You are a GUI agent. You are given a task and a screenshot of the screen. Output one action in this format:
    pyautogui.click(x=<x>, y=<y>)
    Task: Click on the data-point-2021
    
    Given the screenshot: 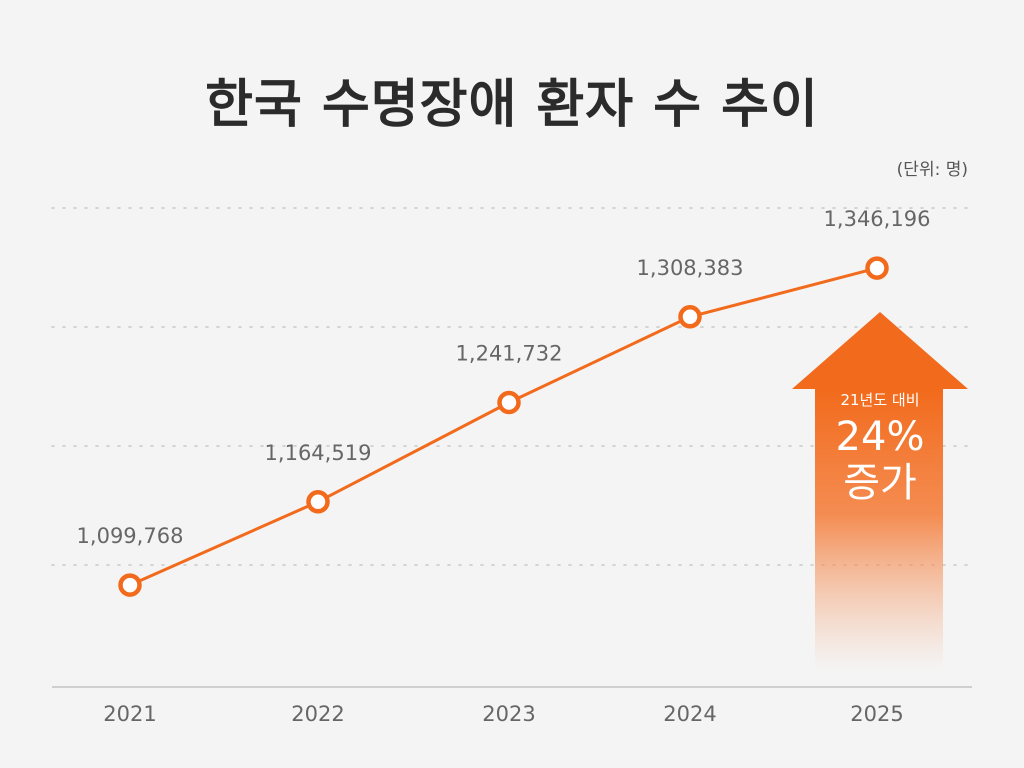 What is the action you would take?
    pyautogui.click(x=130, y=585)
    